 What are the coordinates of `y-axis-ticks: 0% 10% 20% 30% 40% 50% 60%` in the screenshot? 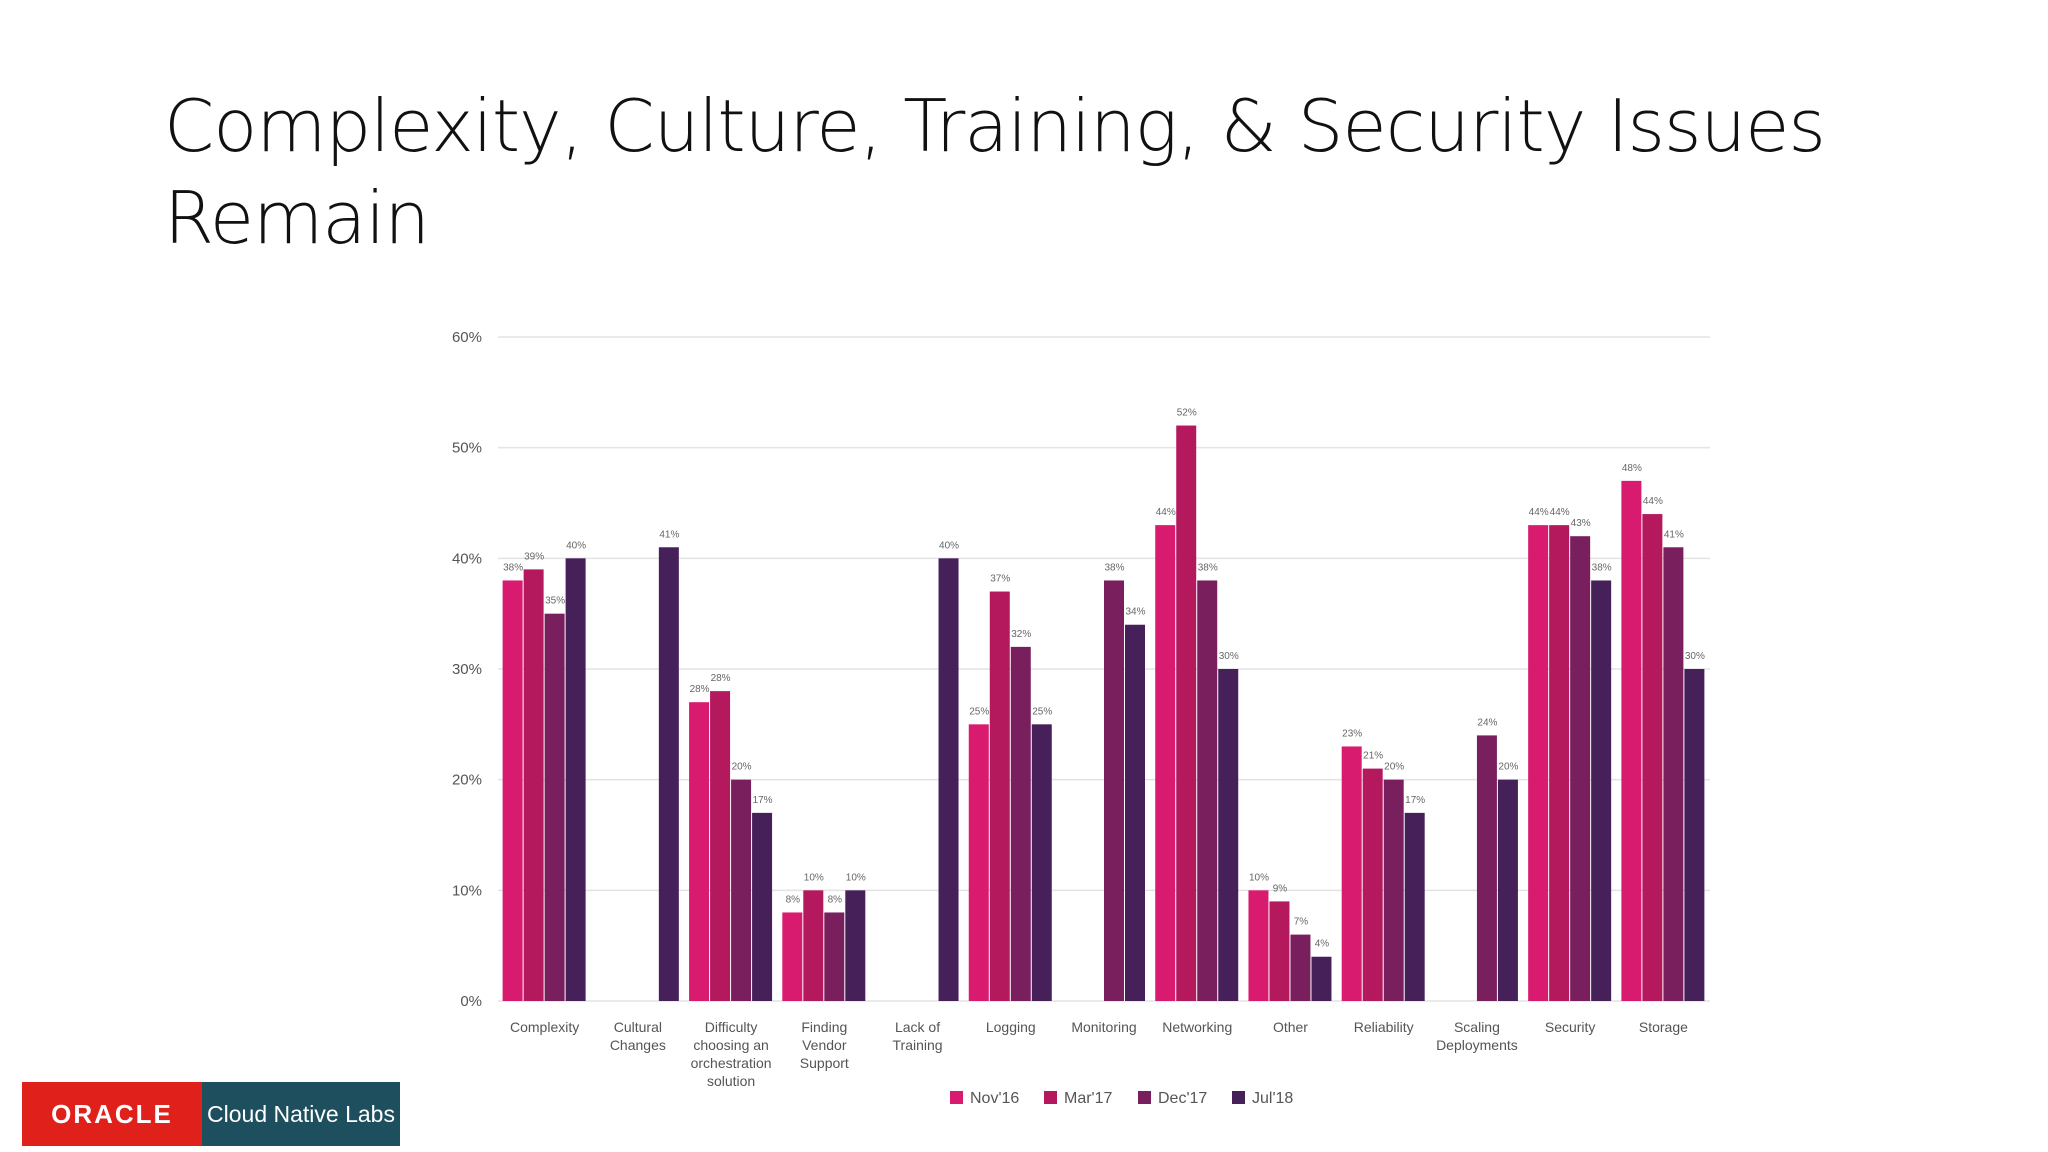 It's located at (467, 669).